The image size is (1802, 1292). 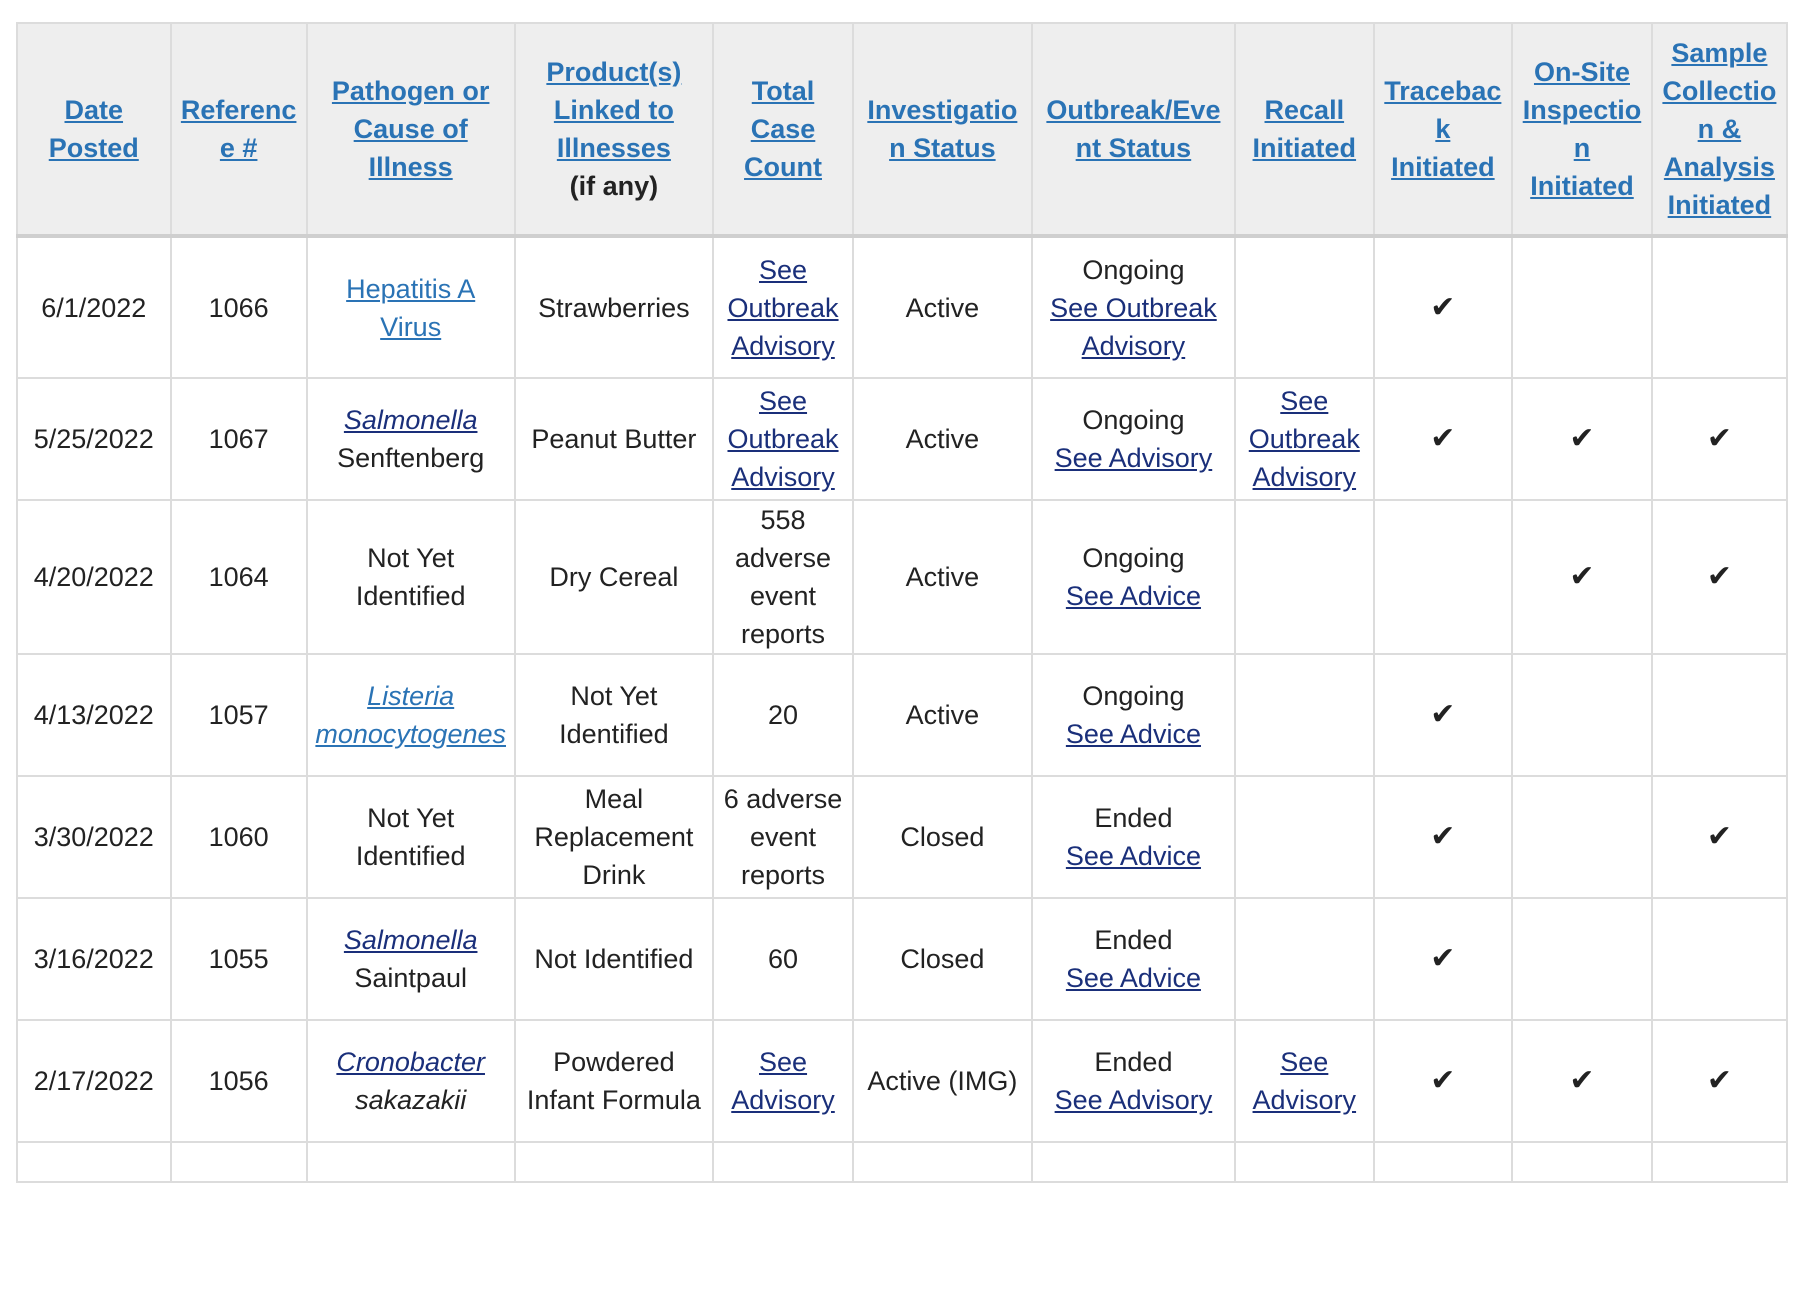 I want to click on cell-recall: See Outbreak Advisory, so click(x=1304, y=439).